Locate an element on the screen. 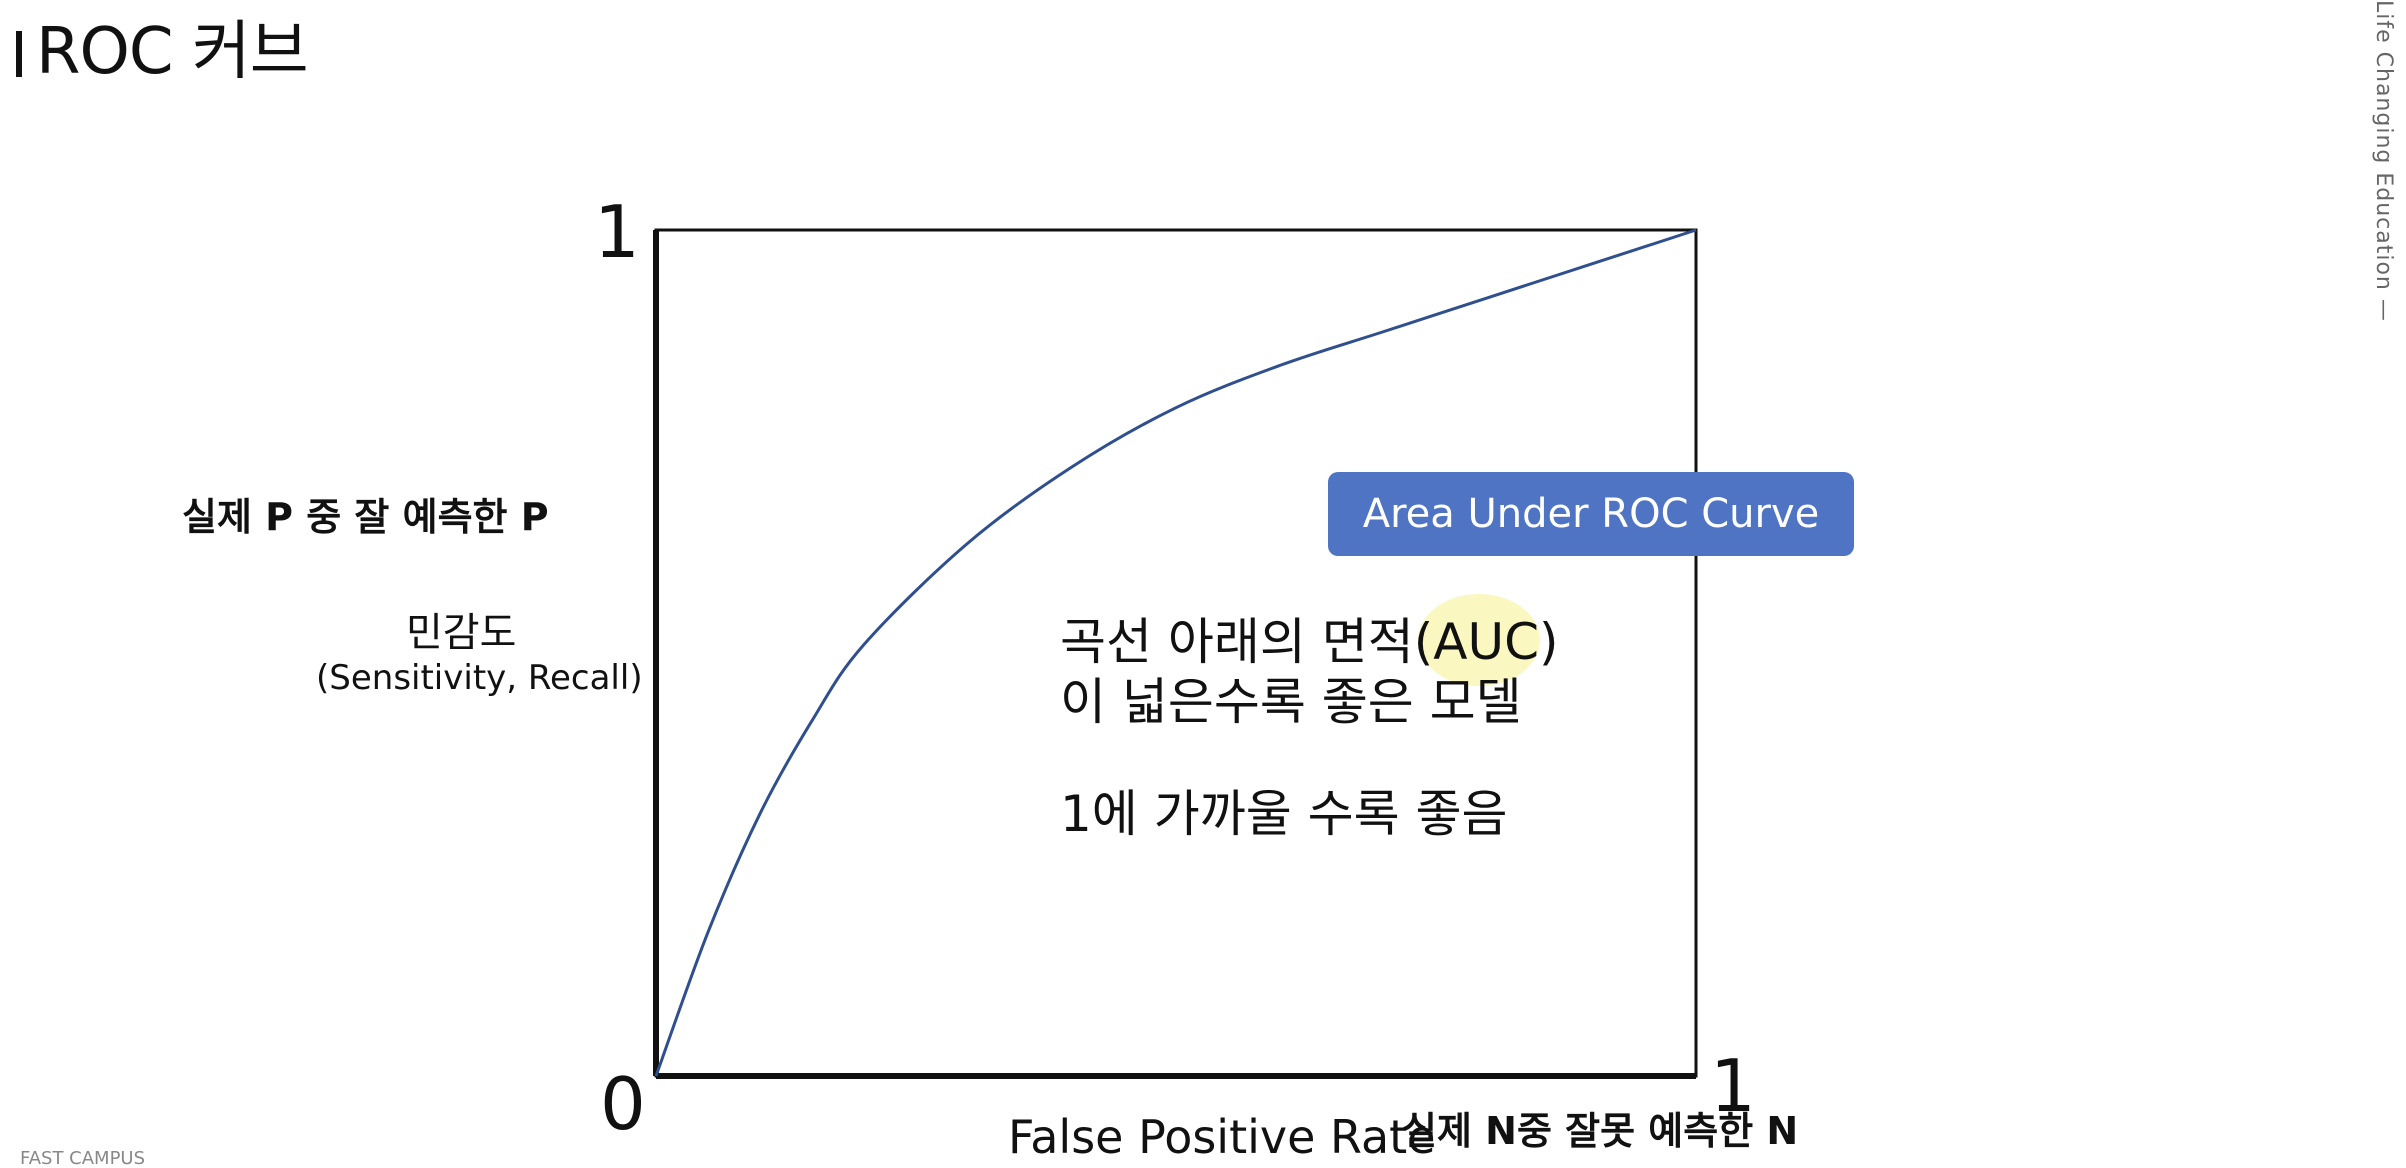  footer-brand-text: FAST CAMPUS is located at coordinates (83, 1158).